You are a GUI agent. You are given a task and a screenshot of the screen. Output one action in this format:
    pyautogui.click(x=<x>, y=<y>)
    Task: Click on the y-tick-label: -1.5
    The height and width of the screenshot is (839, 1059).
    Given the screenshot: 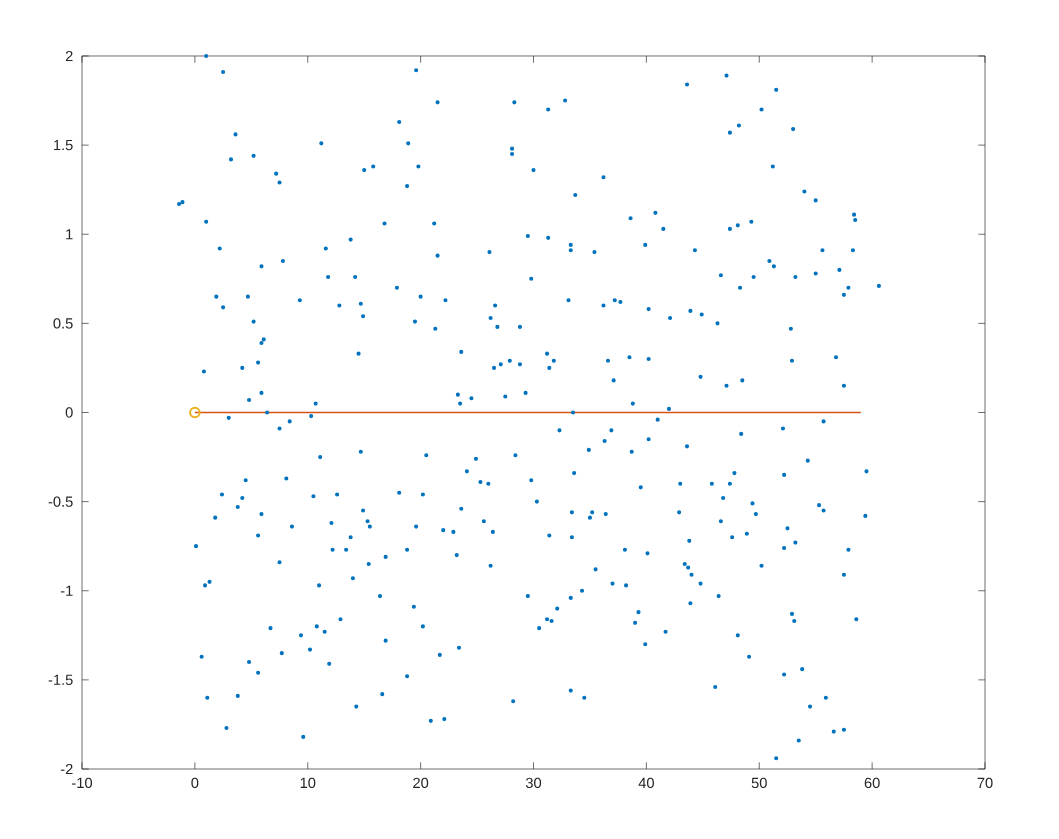 What is the action you would take?
    pyautogui.click(x=60, y=679)
    